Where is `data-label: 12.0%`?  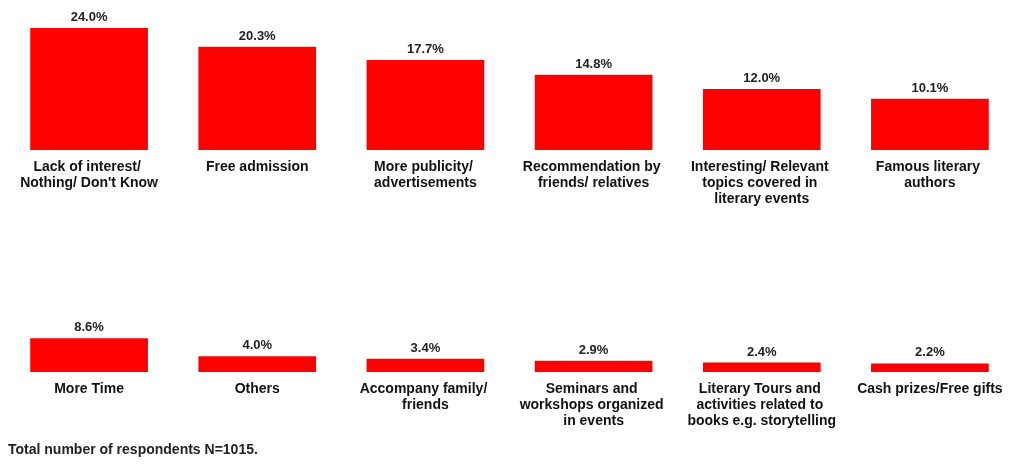 data-label: 12.0% is located at coordinates (762, 77).